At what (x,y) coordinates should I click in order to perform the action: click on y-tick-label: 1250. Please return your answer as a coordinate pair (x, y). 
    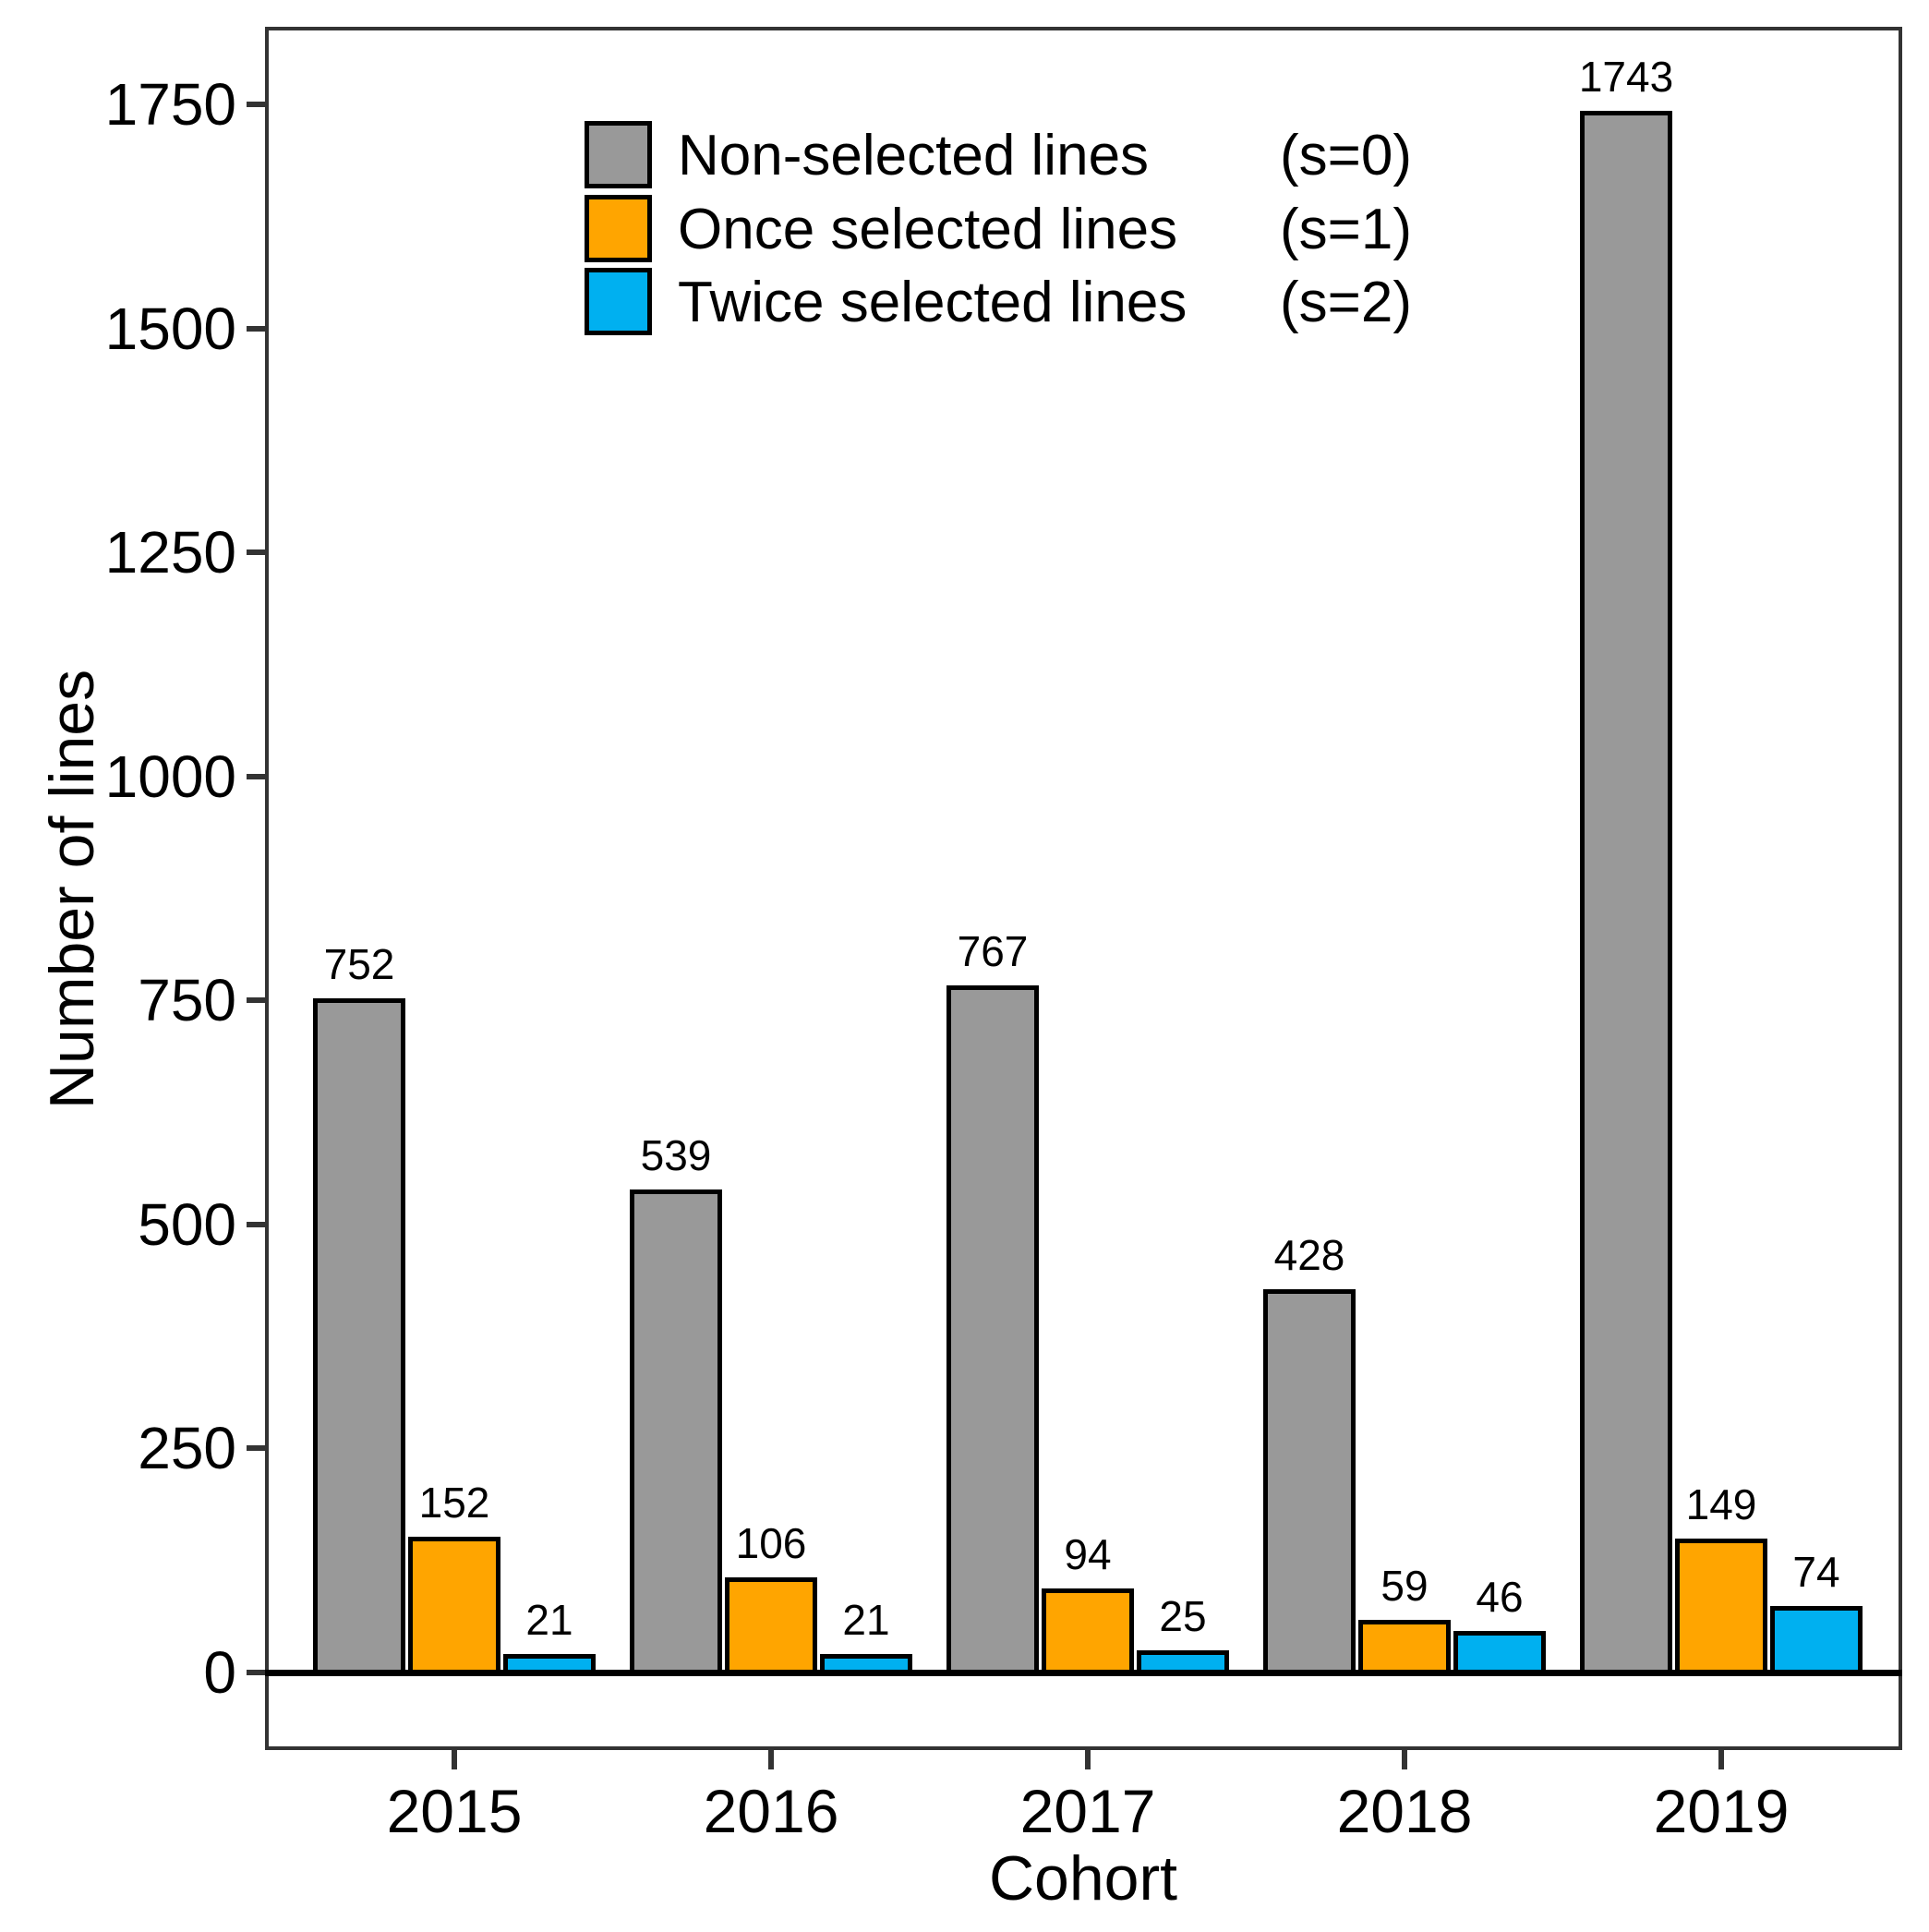
    Looking at the image, I should click on (170, 553).